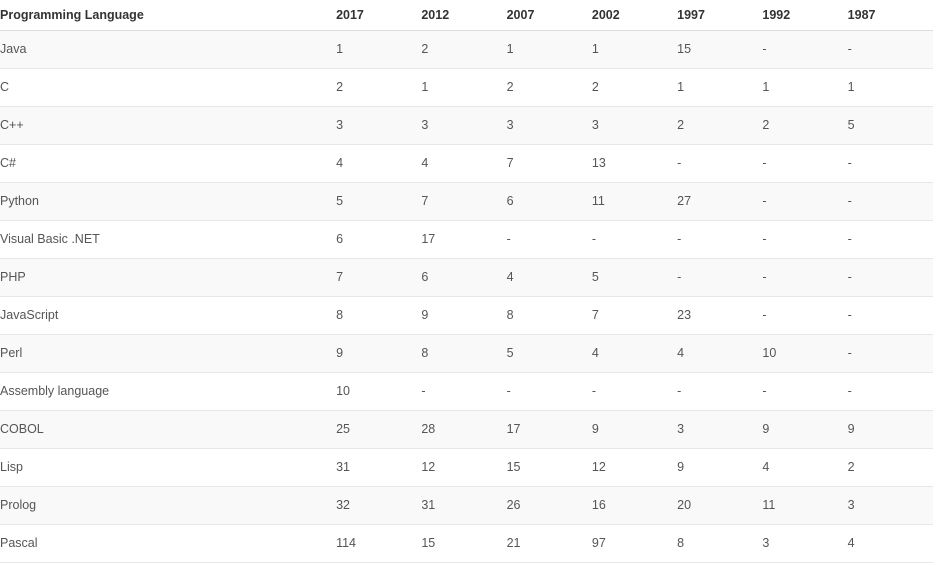 The height and width of the screenshot is (565, 940). Describe the element at coordinates (549, 467) in the screenshot. I see `cell-y2007: 15` at that location.